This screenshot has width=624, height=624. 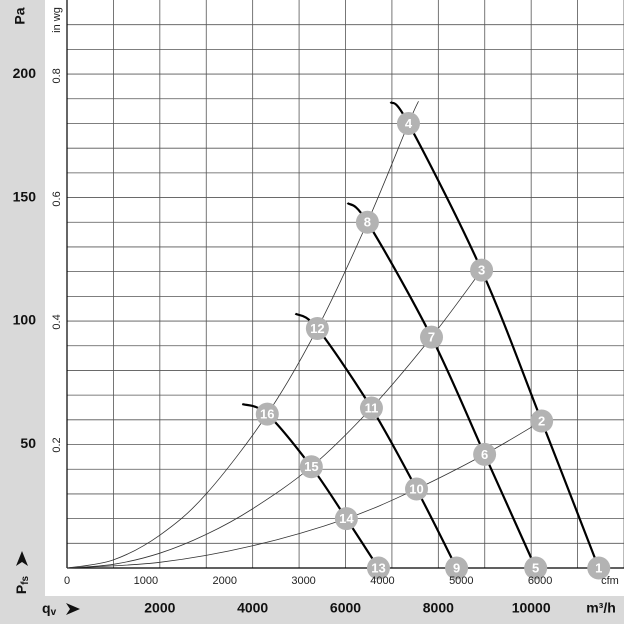 What do you see at coordinates (25, 320) in the screenshot?
I see `y-tick-label: 100` at bounding box center [25, 320].